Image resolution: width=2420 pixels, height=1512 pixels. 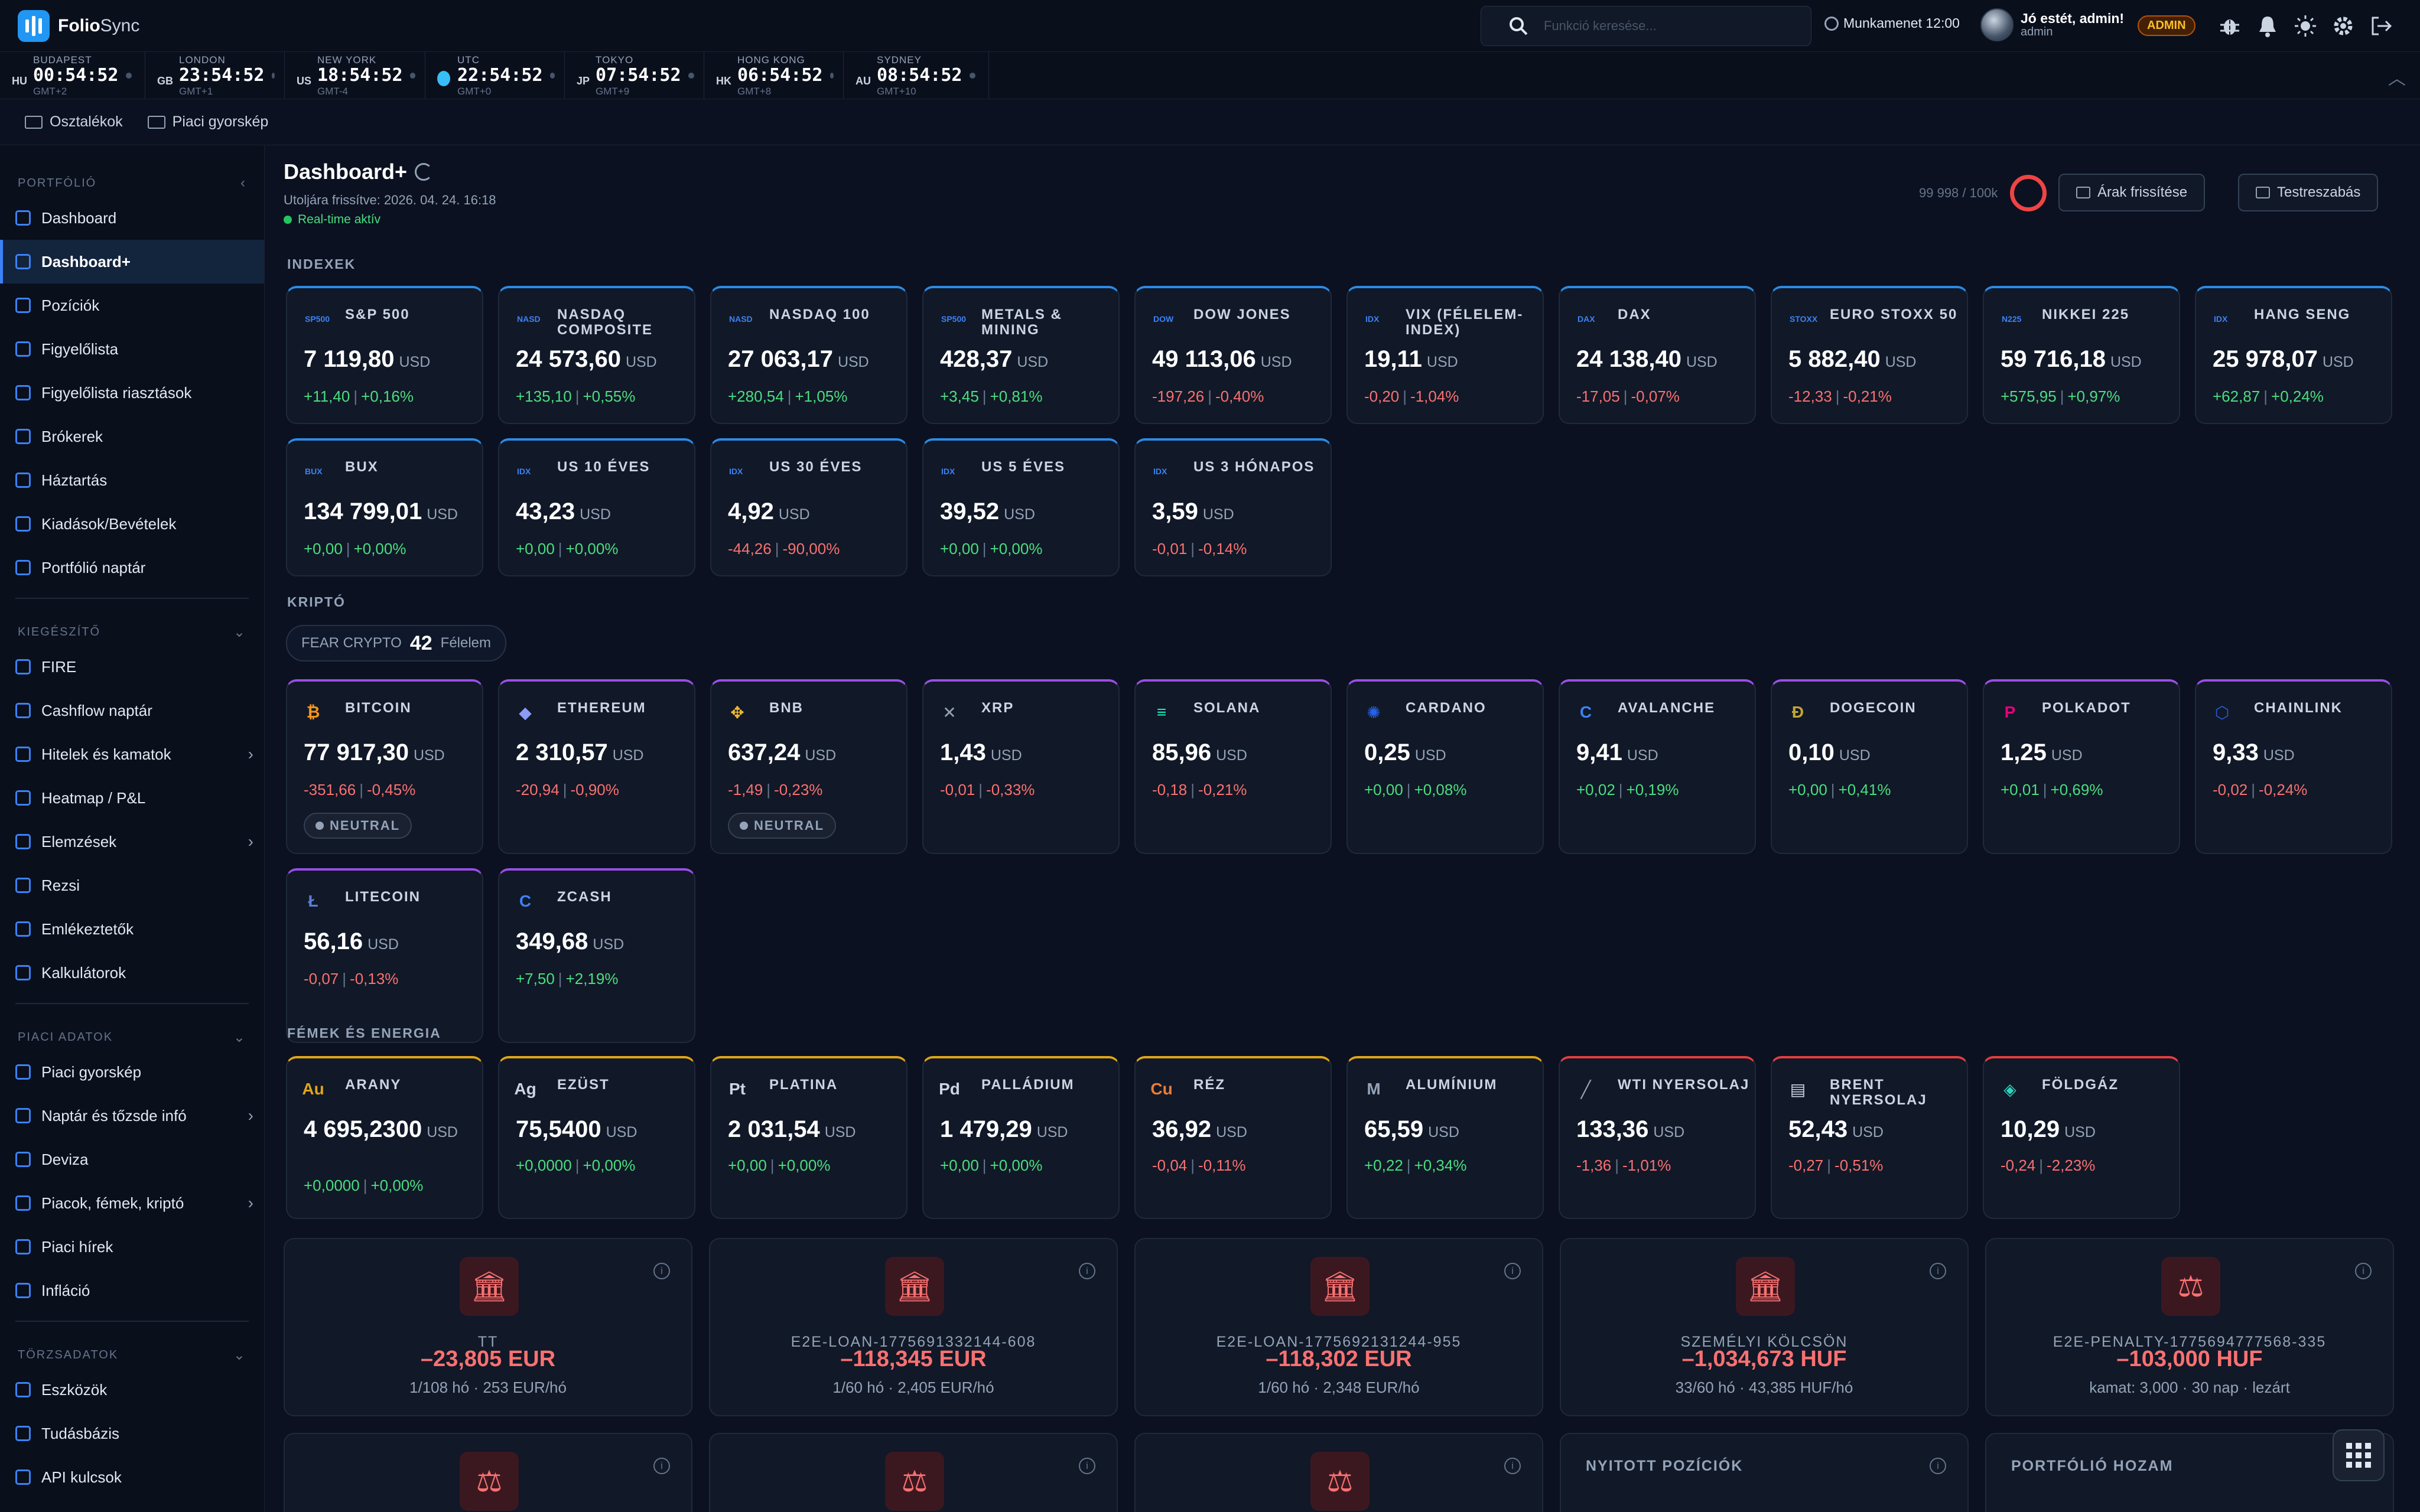 What do you see at coordinates (1662, 26) in the screenshot?
I see `search-input` at bounding box center [1662, 26].